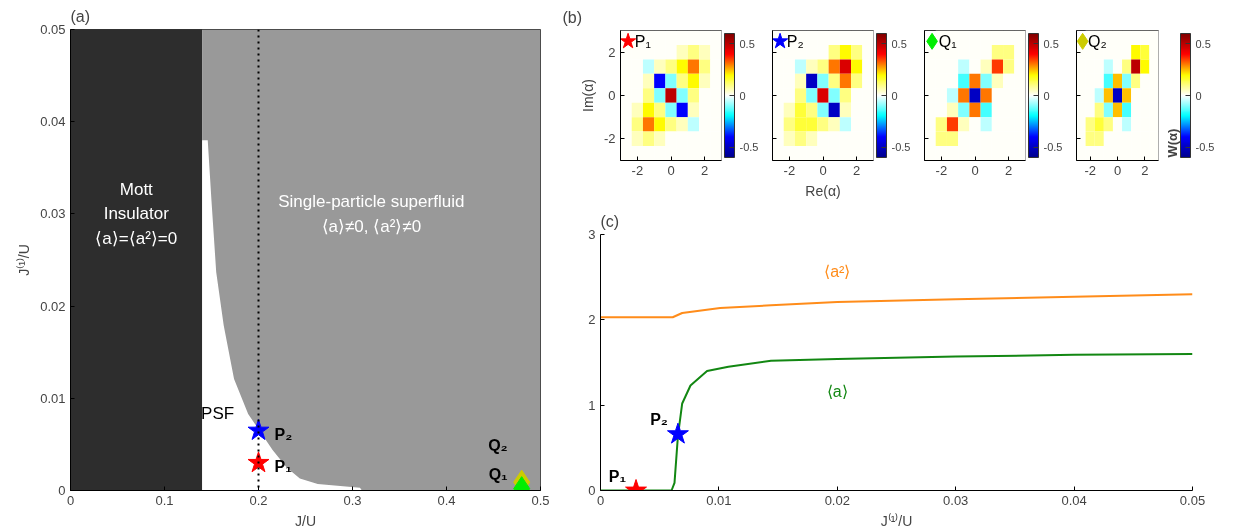 The width and height of the screenshot is (1241, 531). What do you see at coordinates (164, 500) in the screenshot?
I see `x-tick-label: 0.1` at bounding box center [164, 500].